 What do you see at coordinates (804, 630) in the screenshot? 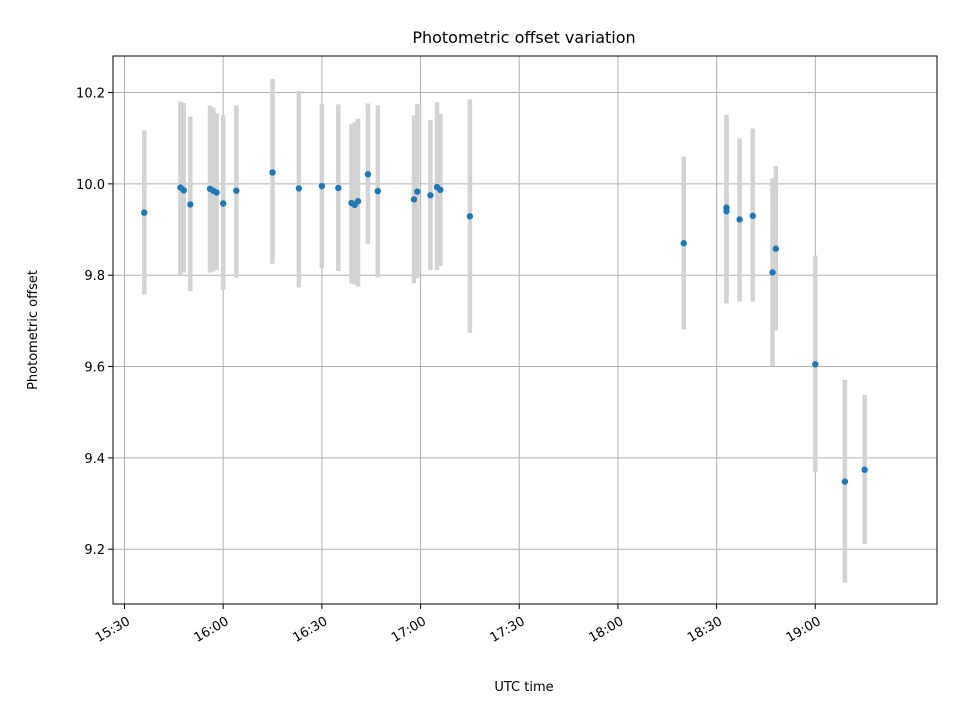
I see `x-tick-label: 19:00` at bounding box center [804, 630].